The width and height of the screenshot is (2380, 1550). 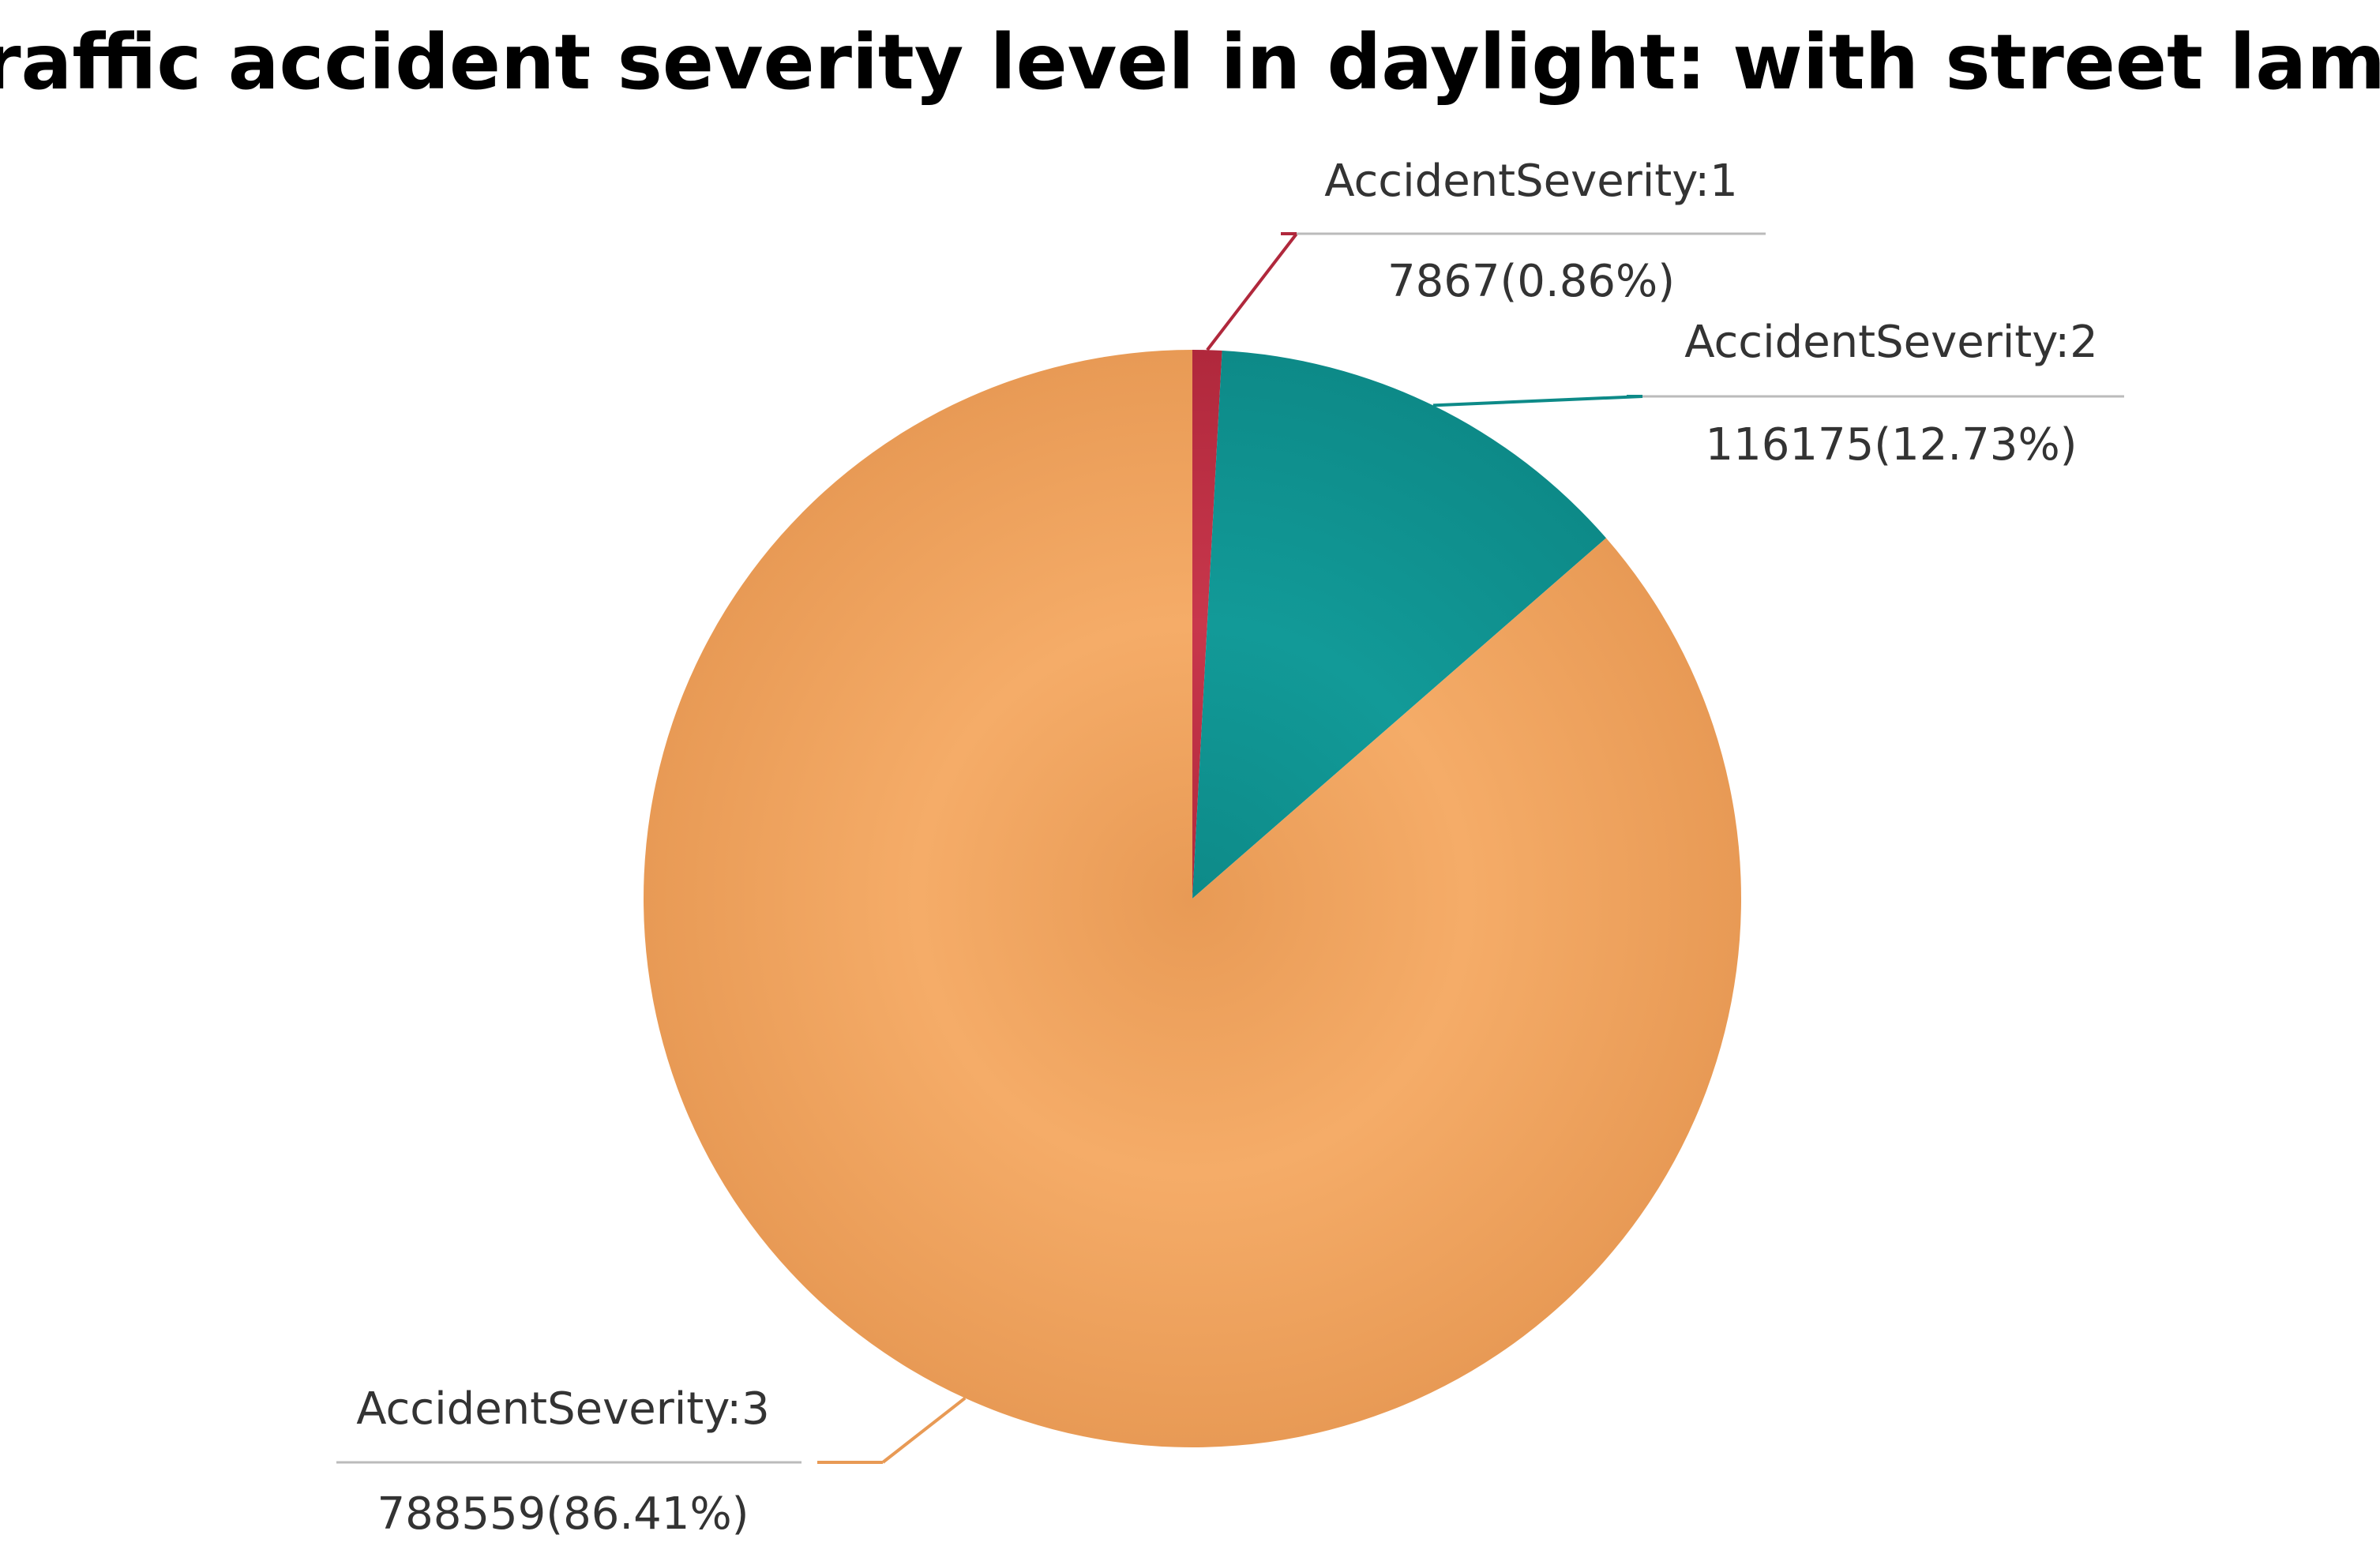 I want to click on slice-label-value-1: 7867(0.86%), so click(x=1531, y=281).